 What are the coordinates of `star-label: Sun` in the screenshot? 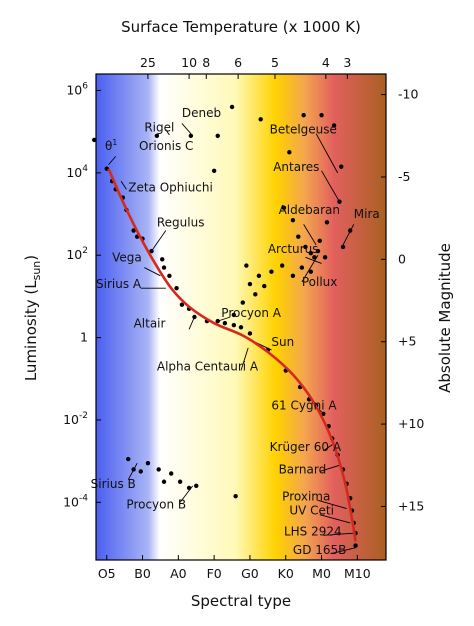 It's located at (282, 342).